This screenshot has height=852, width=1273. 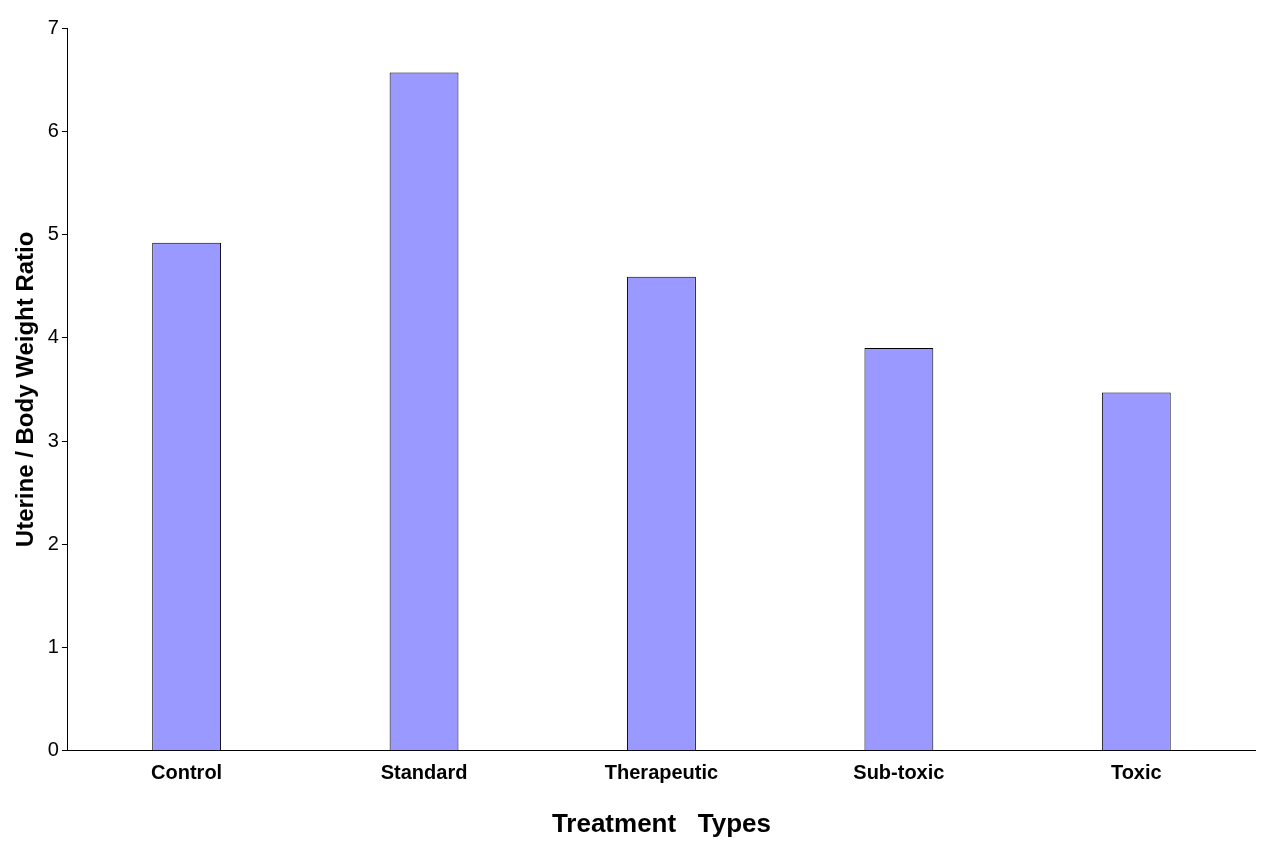 What do you see at coordinates (424, 772) in the screenshot?
I see `x-tick-label: Standard` at bounding box center [424, 772].